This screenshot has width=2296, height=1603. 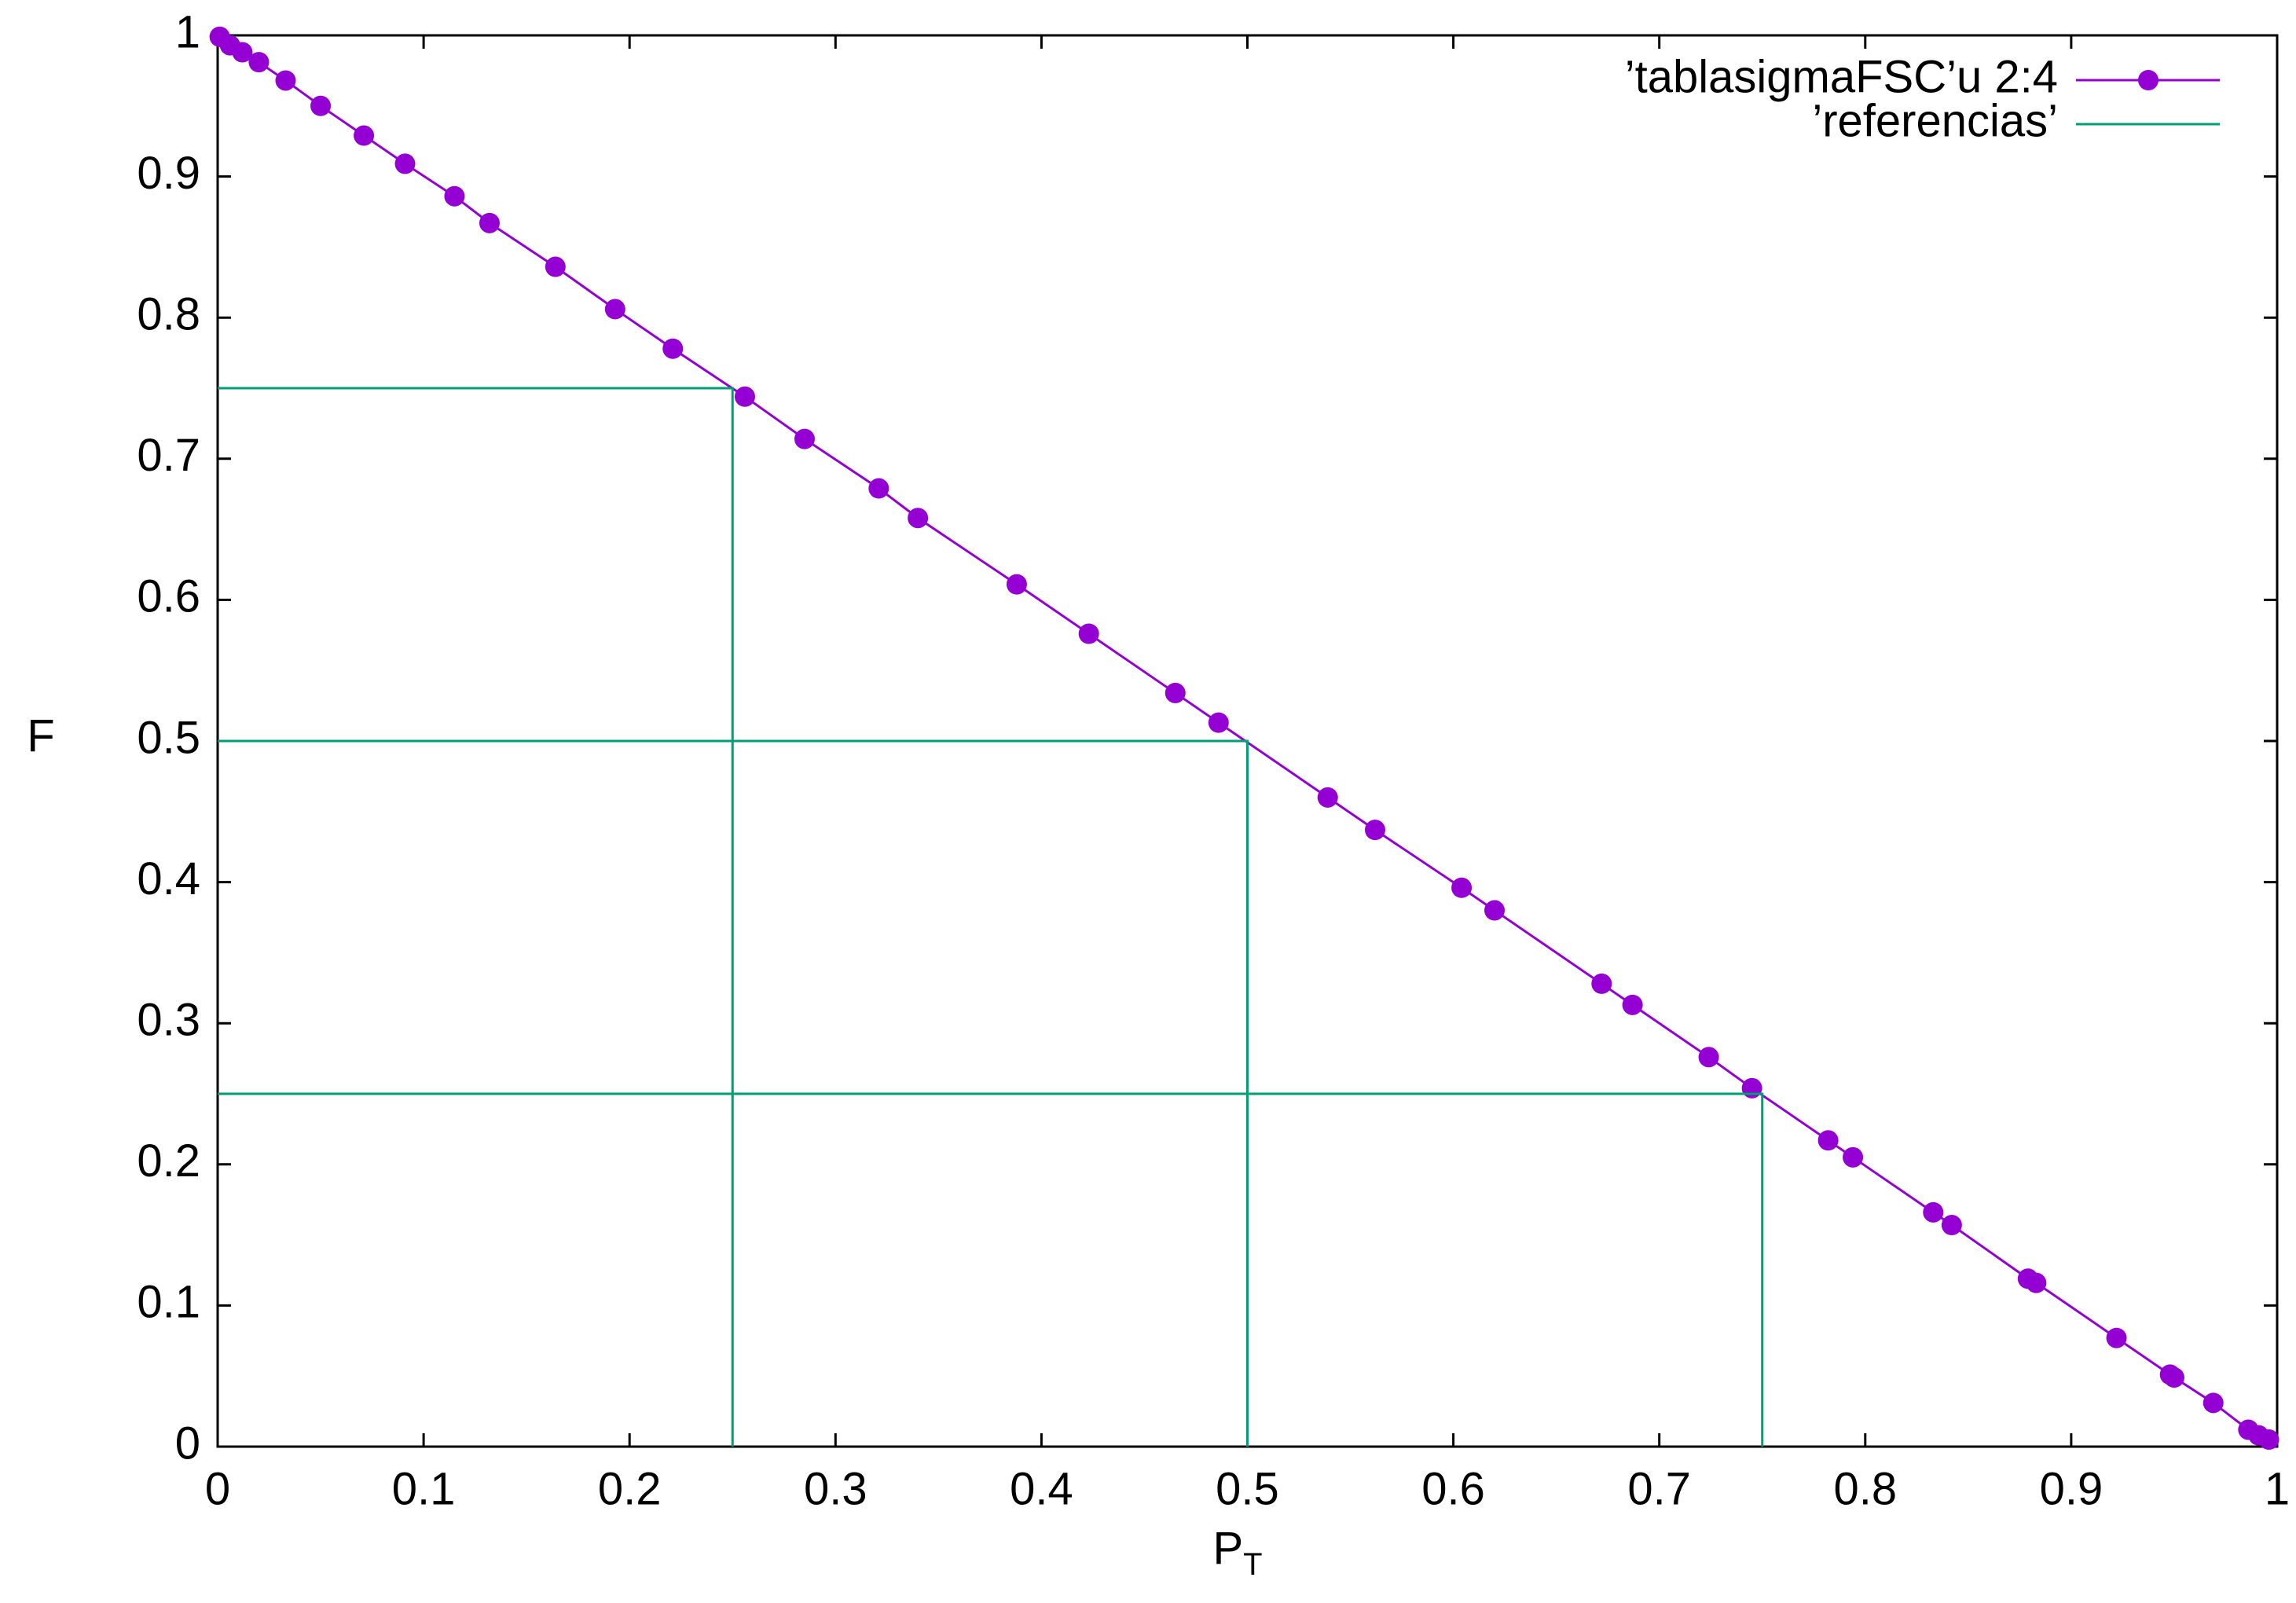 What do you see at coordinates (168, 1161) in the screenshot?
I see `y-tick-label: 0.2` at bounding box center [168, 1161].